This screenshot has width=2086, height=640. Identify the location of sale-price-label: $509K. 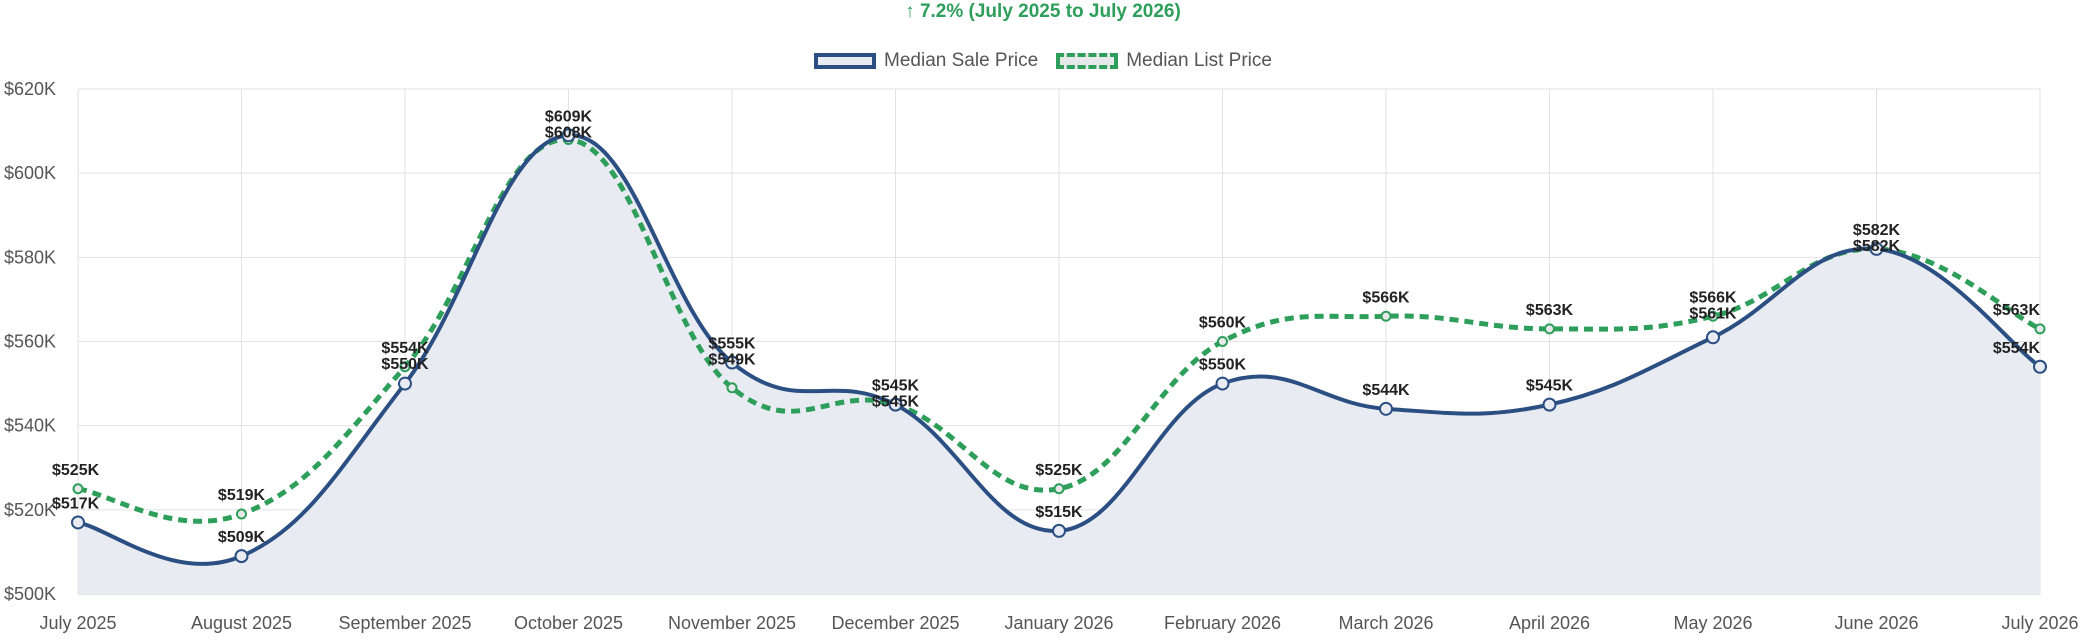
(242, 537).